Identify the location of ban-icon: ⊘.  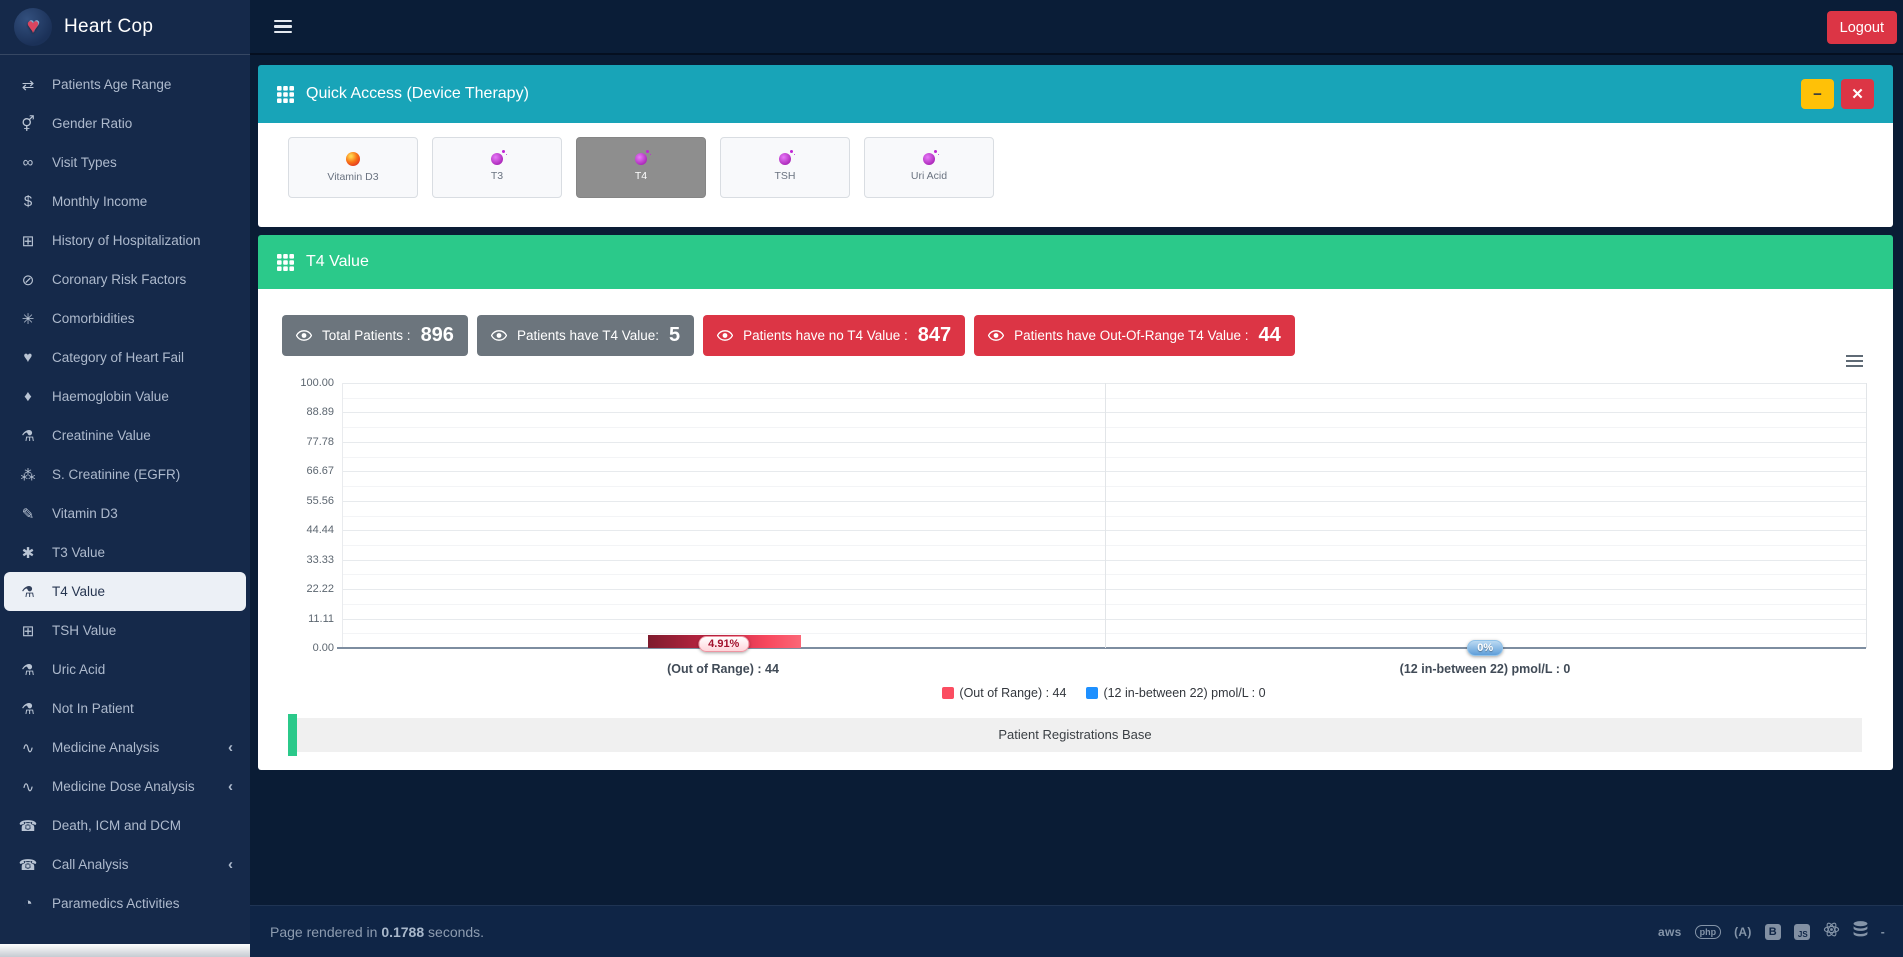
(28, 280).